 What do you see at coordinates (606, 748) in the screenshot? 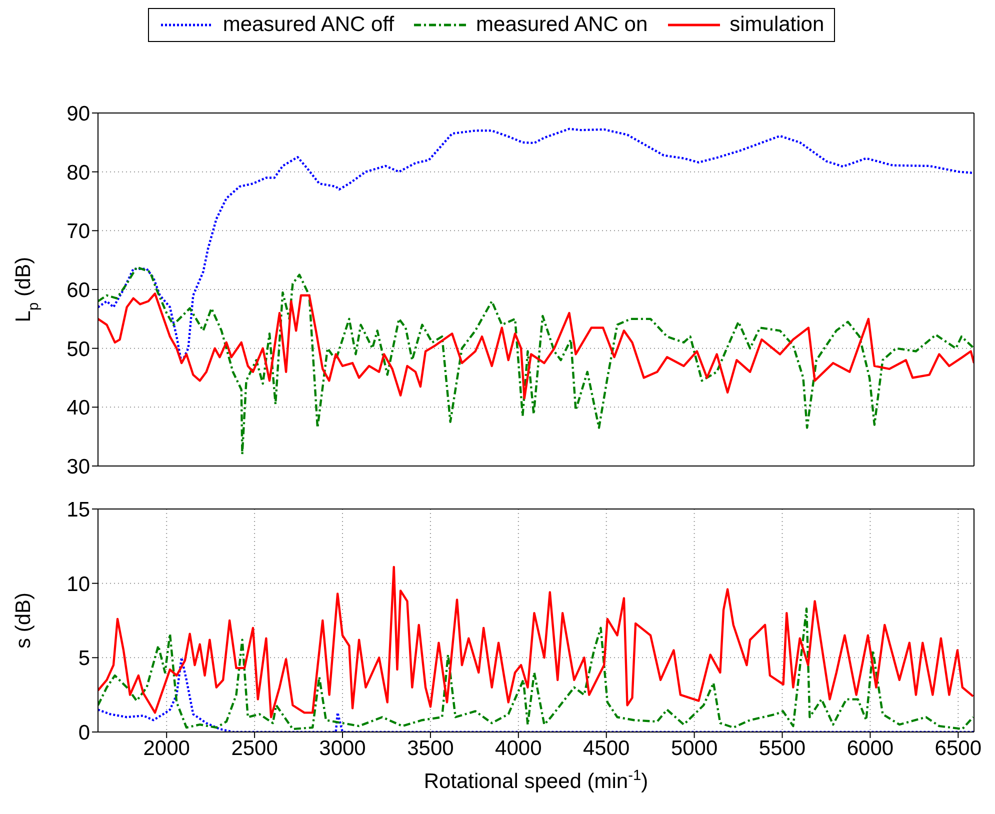
I see `x-tick-label: 4500` at bounding box center [606, 748].